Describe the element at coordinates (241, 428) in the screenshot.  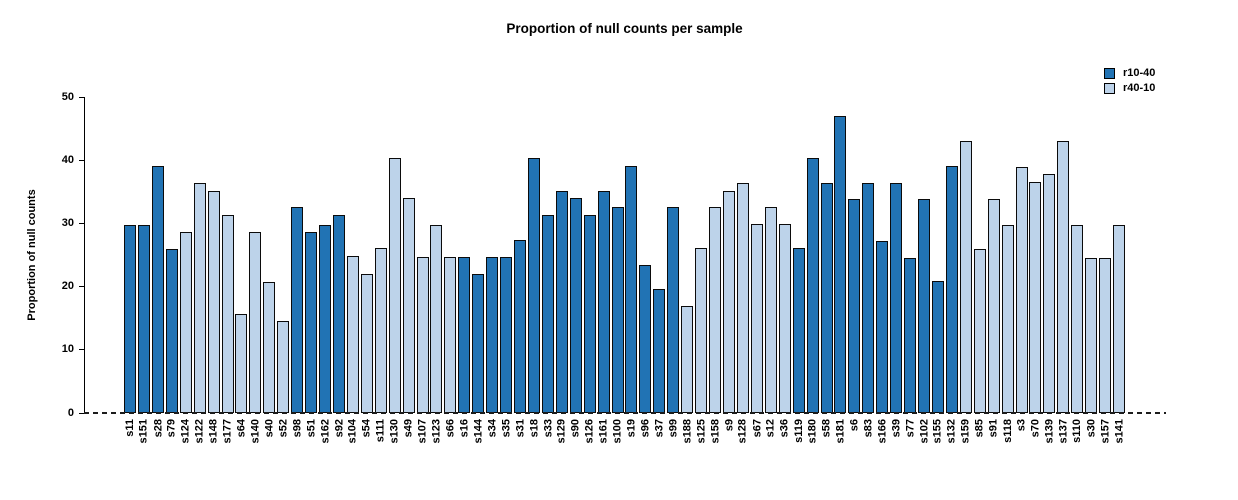
I see `x-tick-label: s64` at that location.